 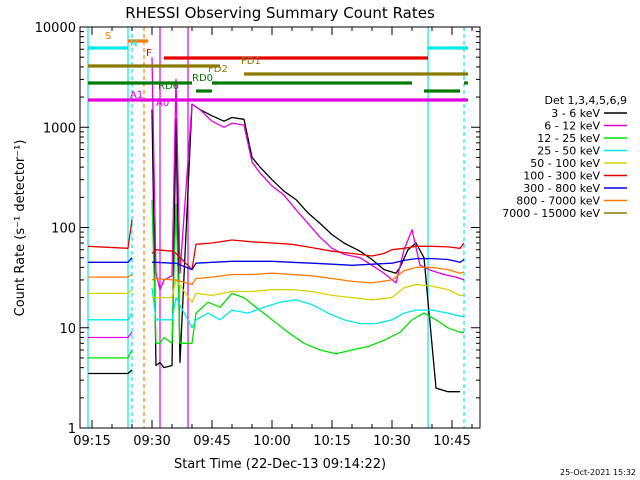 I want to click on x-tick-label: 10:45, so click(x=451, y=441).